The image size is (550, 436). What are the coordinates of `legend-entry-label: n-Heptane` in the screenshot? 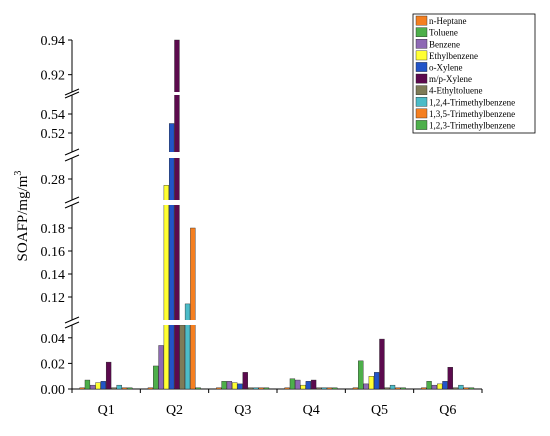 It's located at (447, 21).